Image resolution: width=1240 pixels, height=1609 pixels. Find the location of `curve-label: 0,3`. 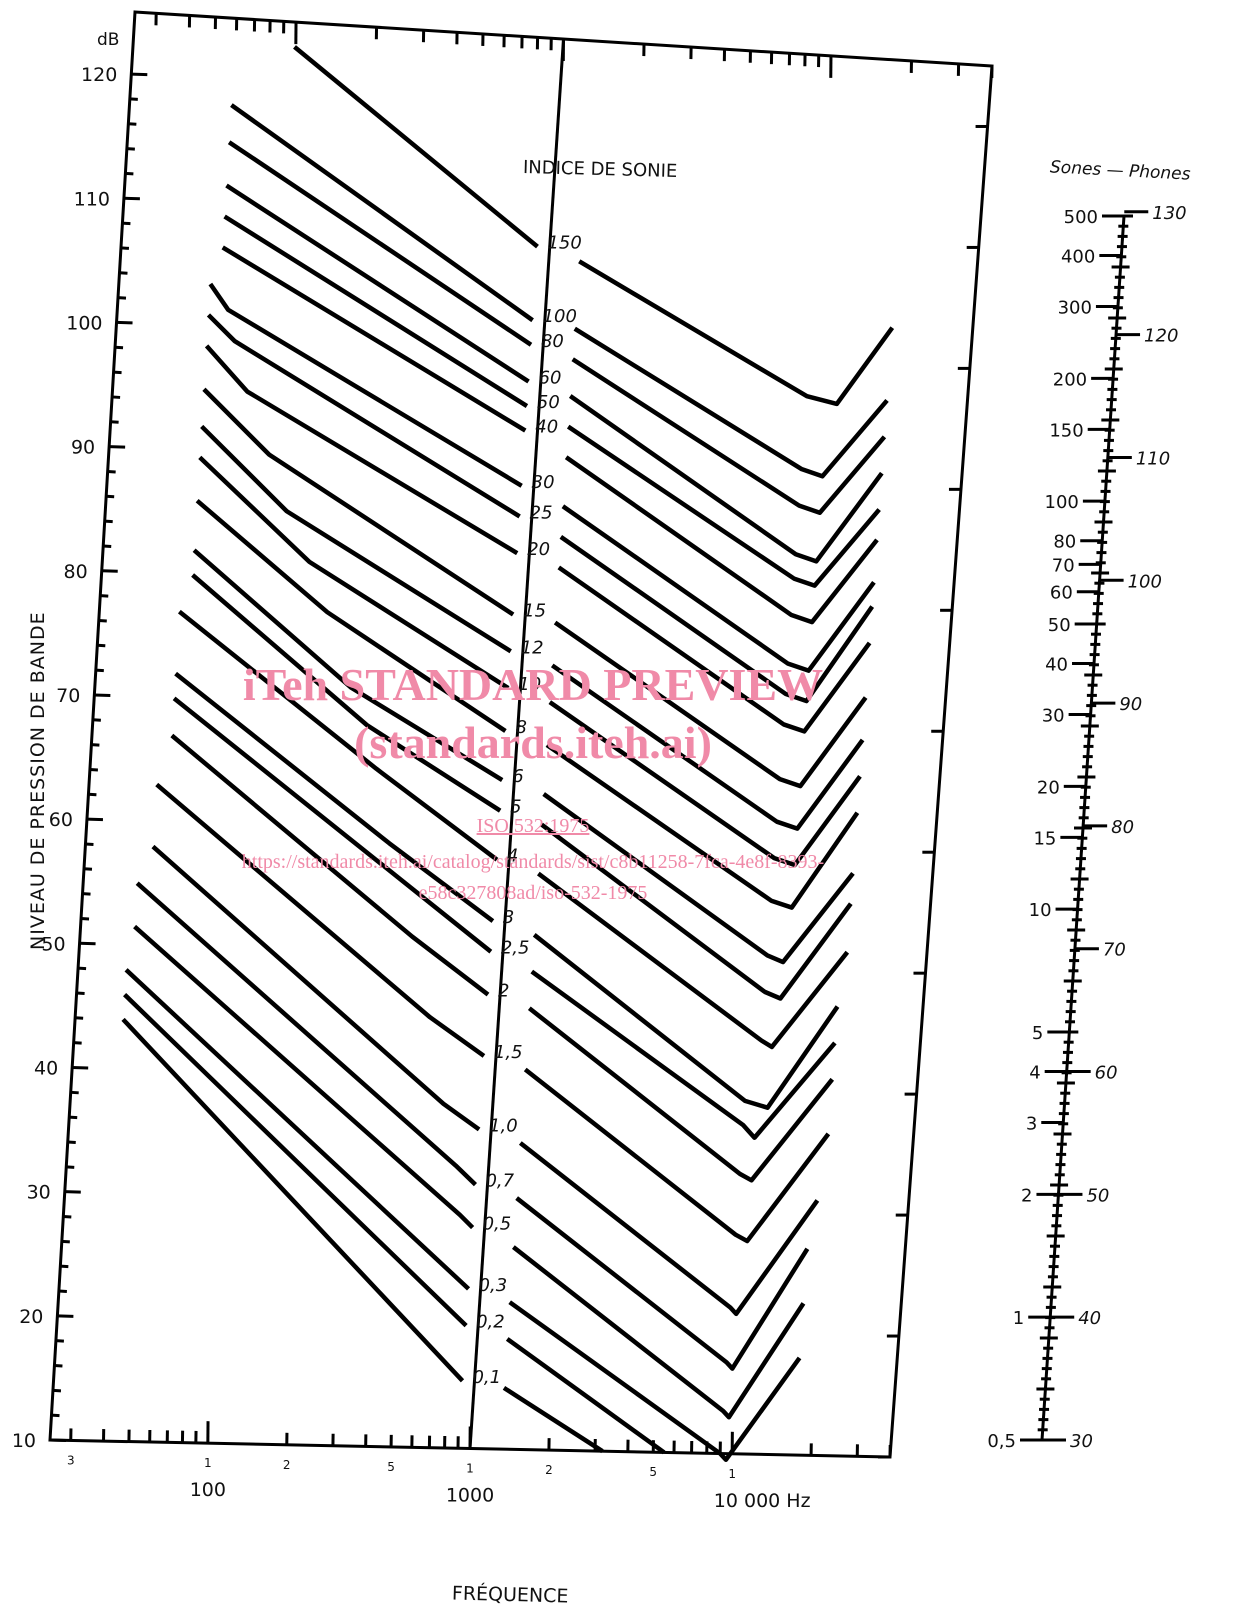

curve-label: 0,3 is located at coordinates (493, 1285).